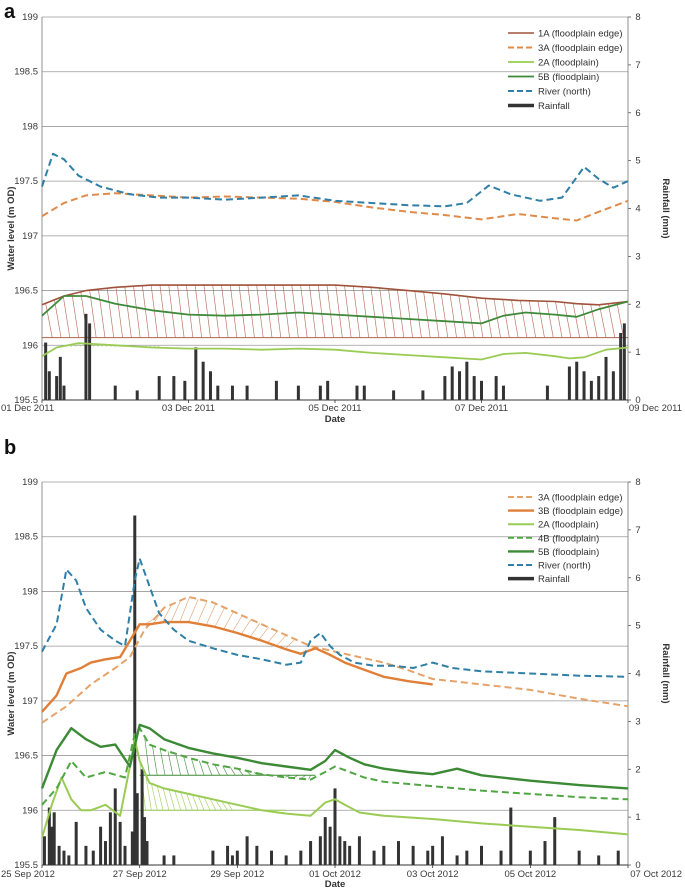 The height and width of the screenshot is (893, 685). I want to click on legend-label: 3B (floodplain edge), so click(580, 511).